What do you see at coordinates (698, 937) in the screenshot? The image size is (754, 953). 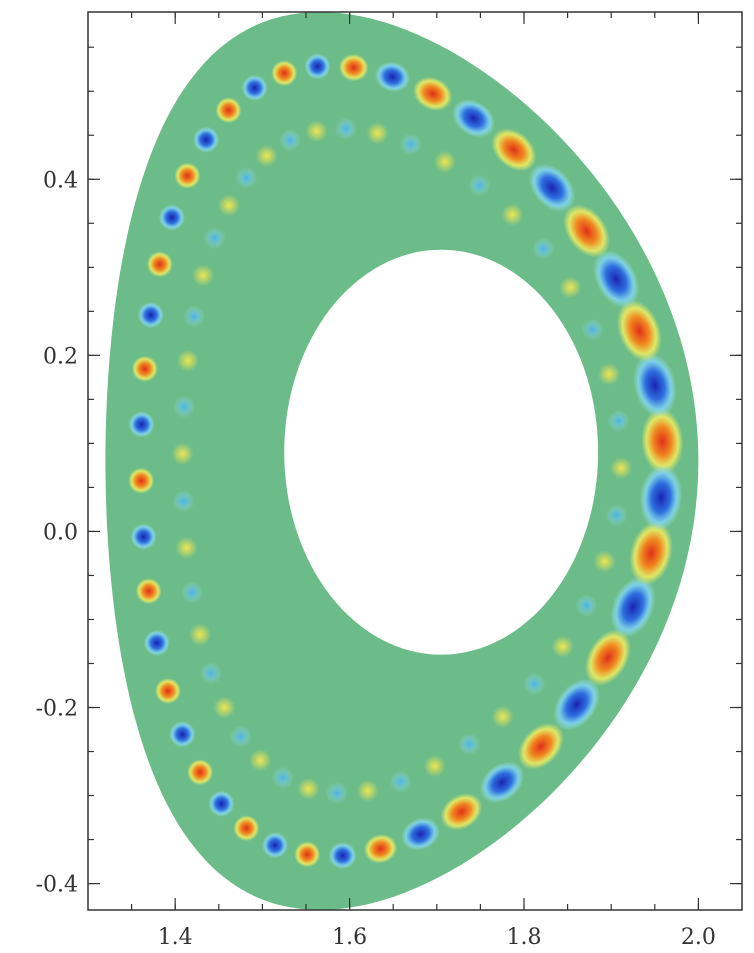 I see `x-tick-label: 2.0` at bounding box center [698, 937].